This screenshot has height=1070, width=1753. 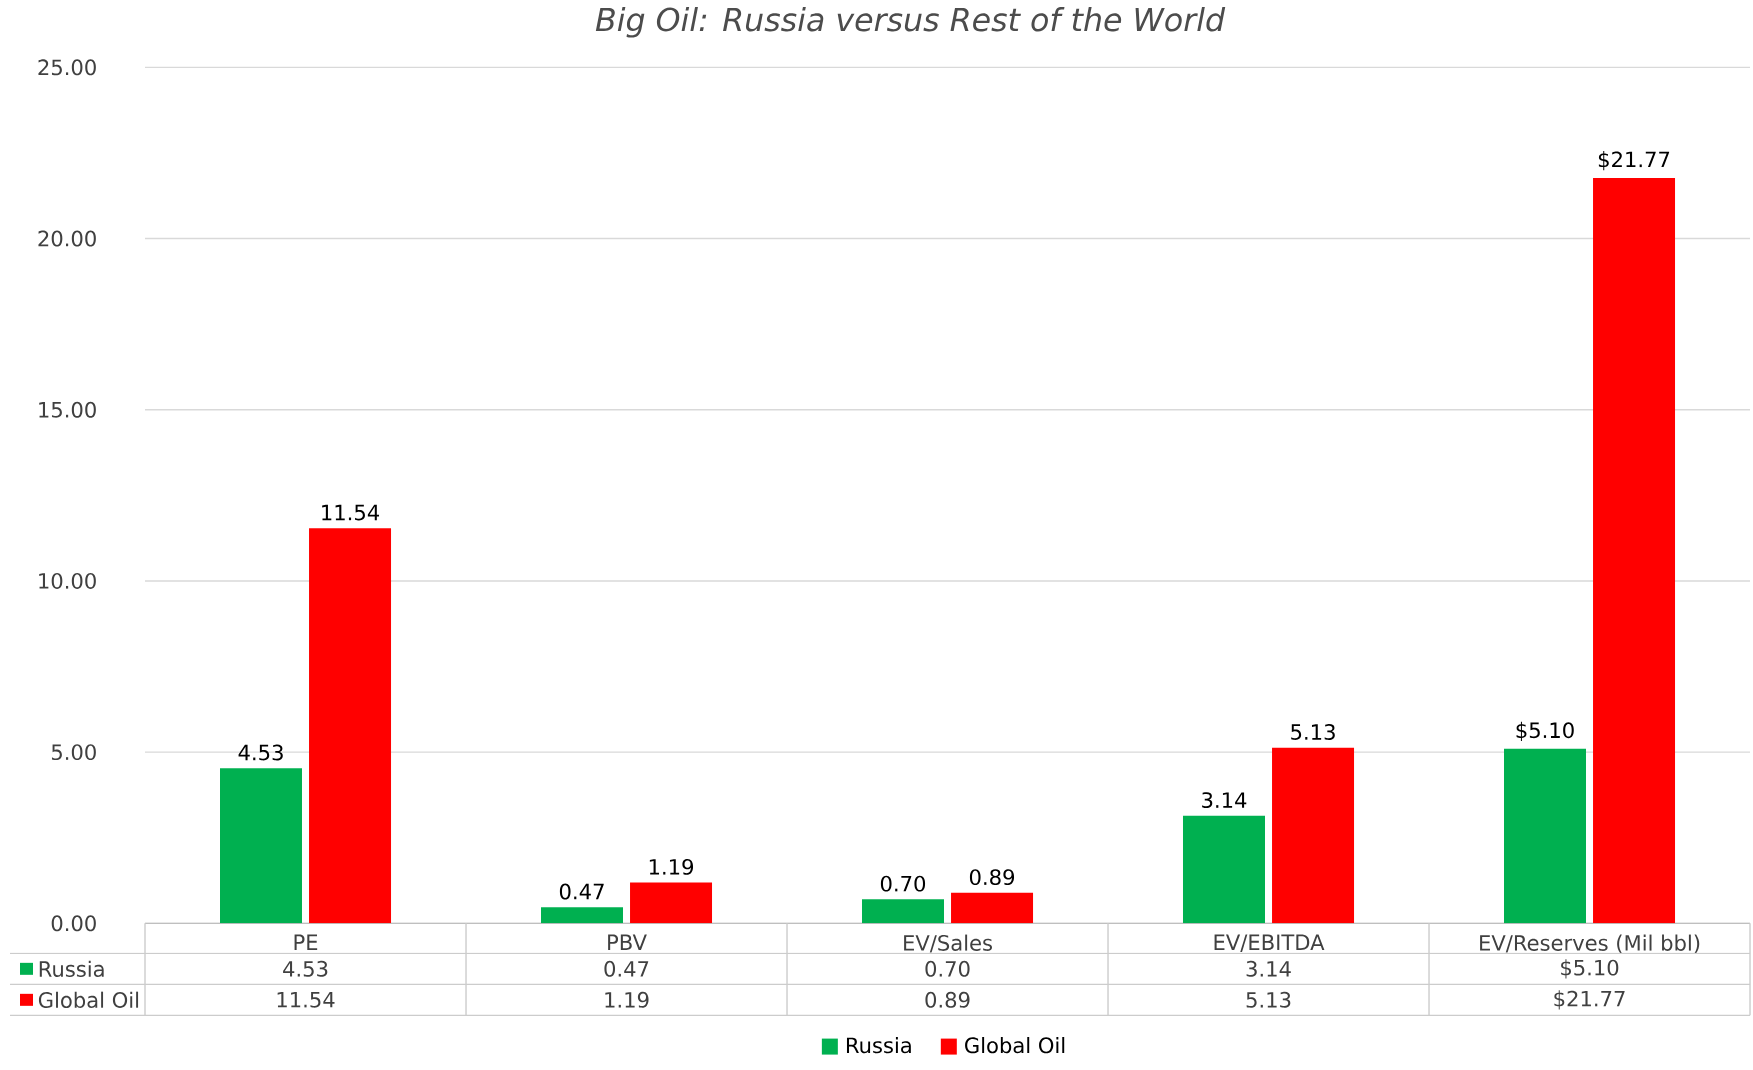 I want to click on y-tick-label: 20.00, so click(x=67, y=238).